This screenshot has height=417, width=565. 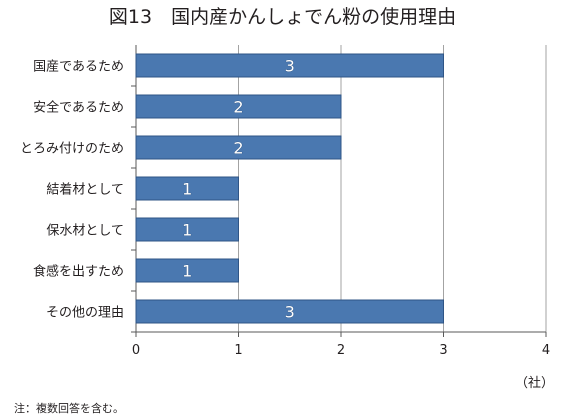 What do you see at coordinates (72, 149) in the screenshot?
I see `category-label: とろみ付けのため` at bounding box center [72, 149].